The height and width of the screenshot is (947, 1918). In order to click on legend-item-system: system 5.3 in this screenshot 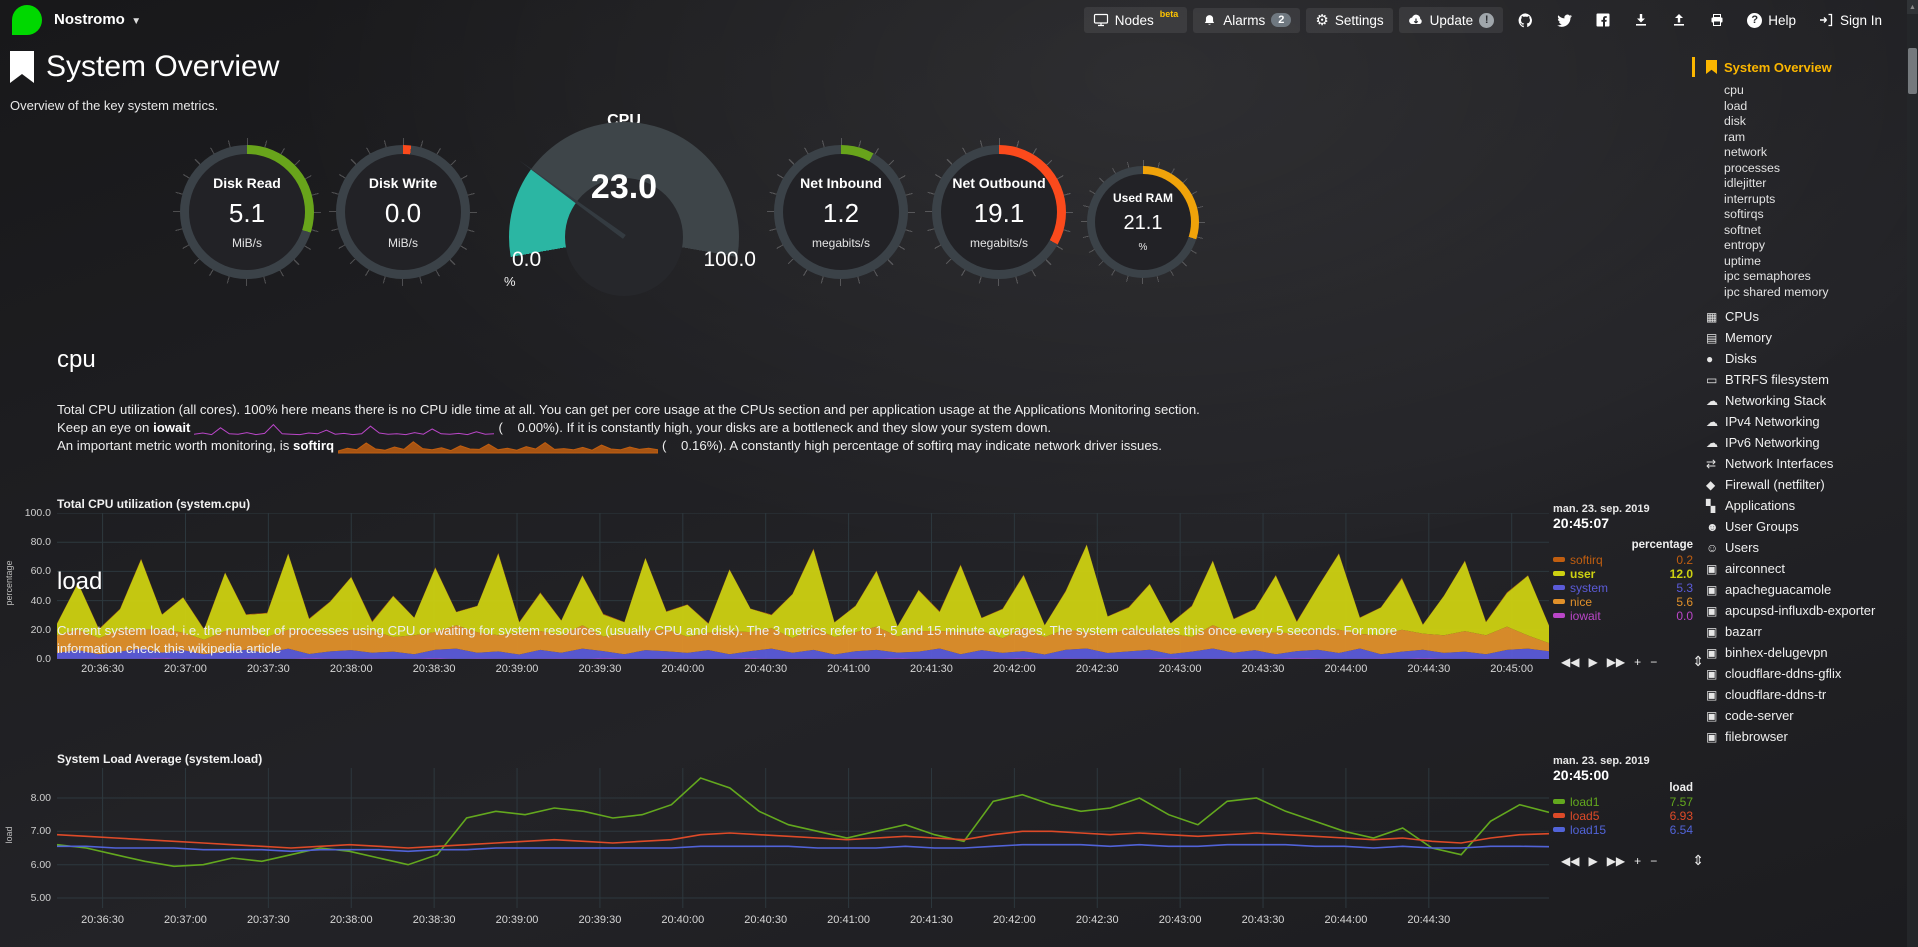, I will do `click(1624, 588)`.